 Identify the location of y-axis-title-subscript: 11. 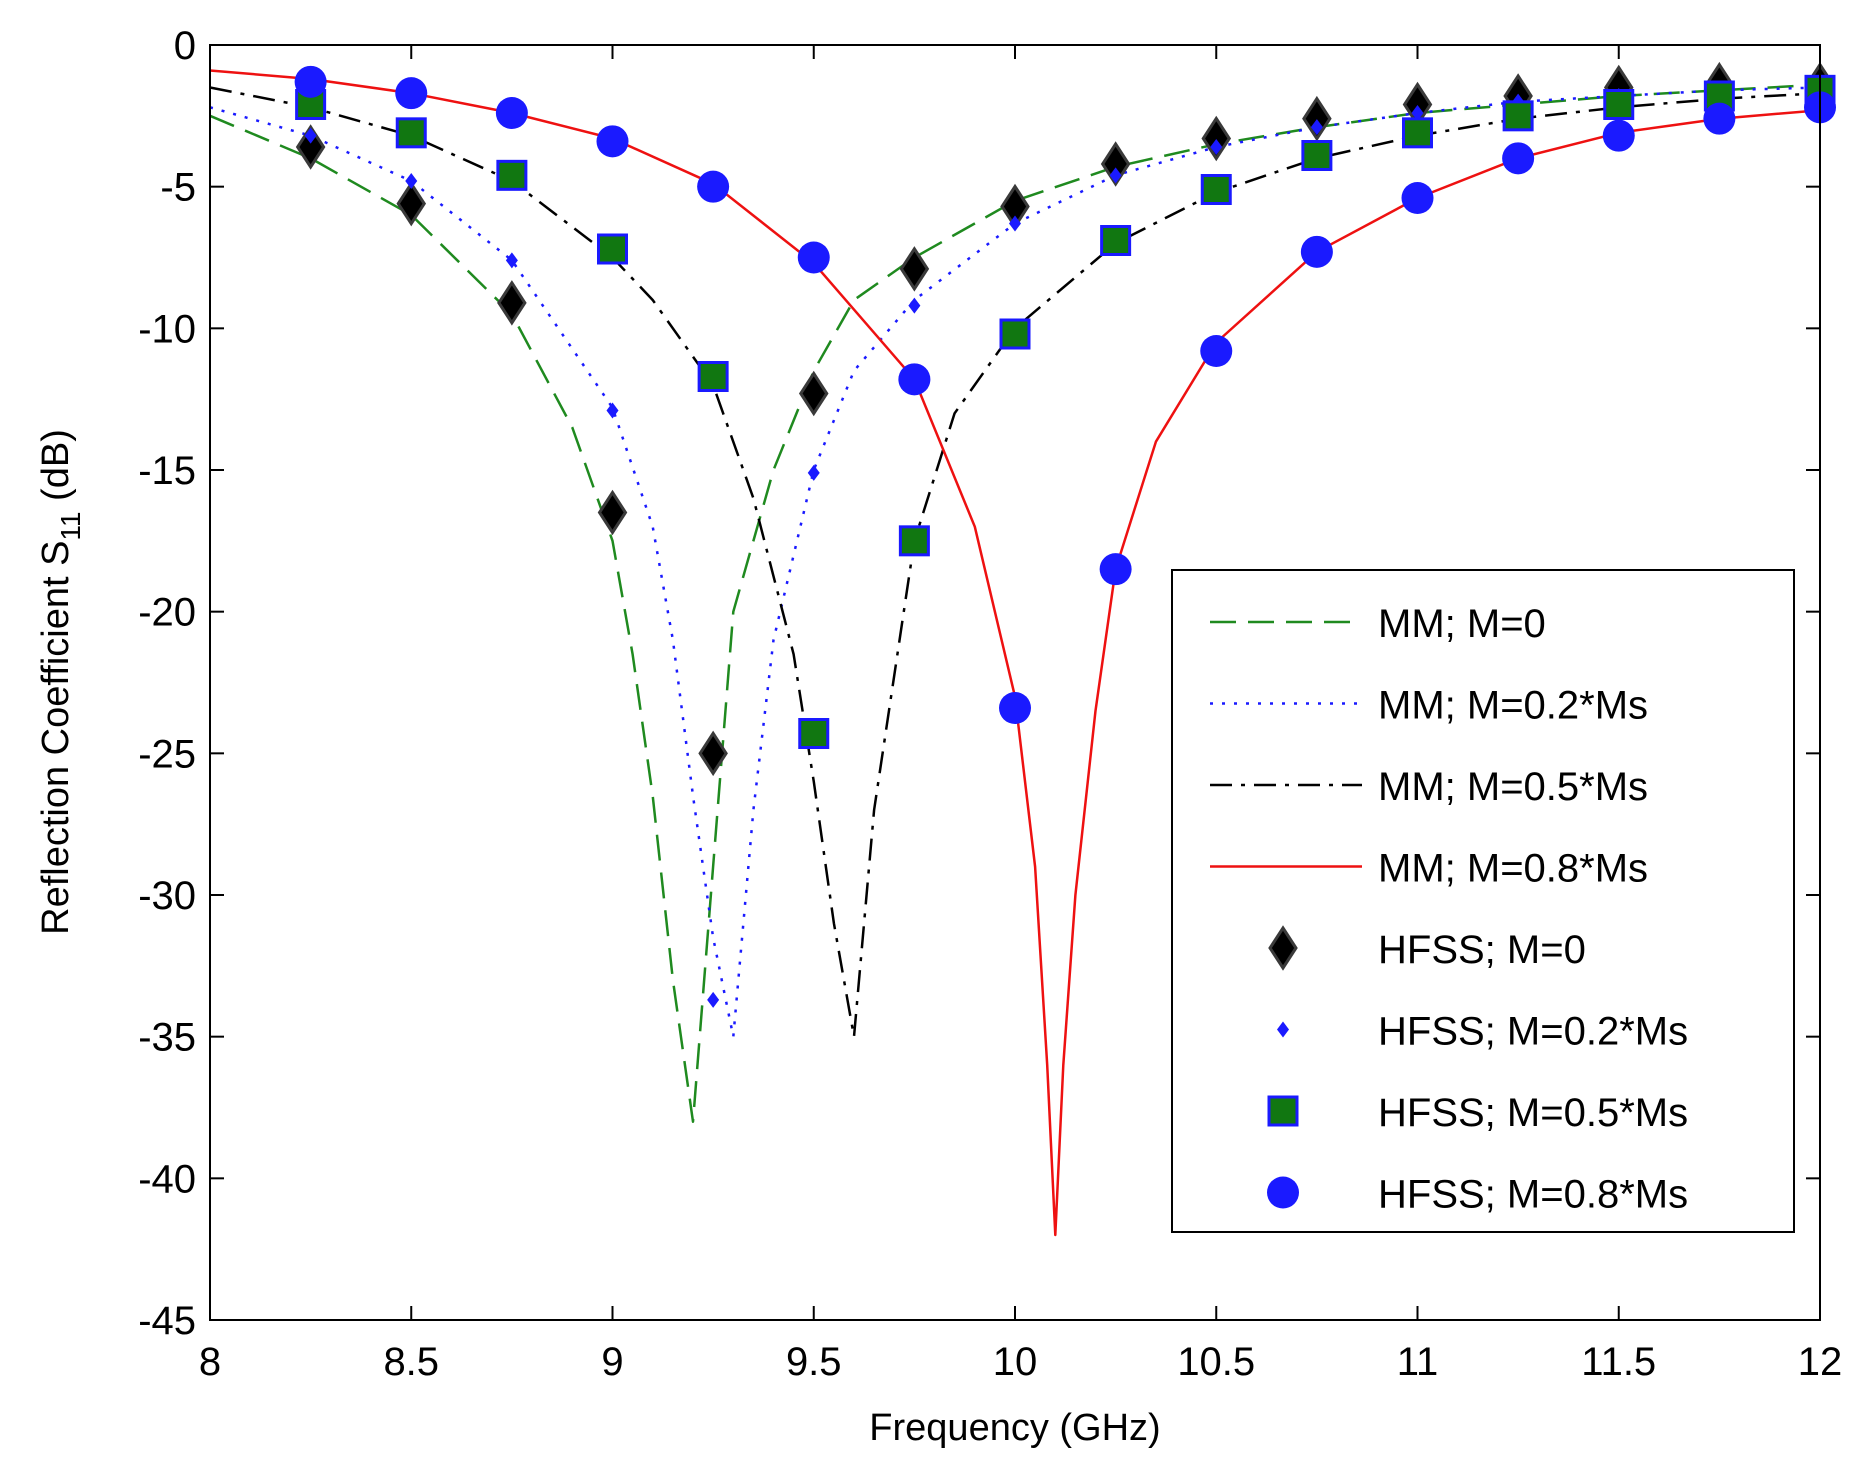
(70, 525).